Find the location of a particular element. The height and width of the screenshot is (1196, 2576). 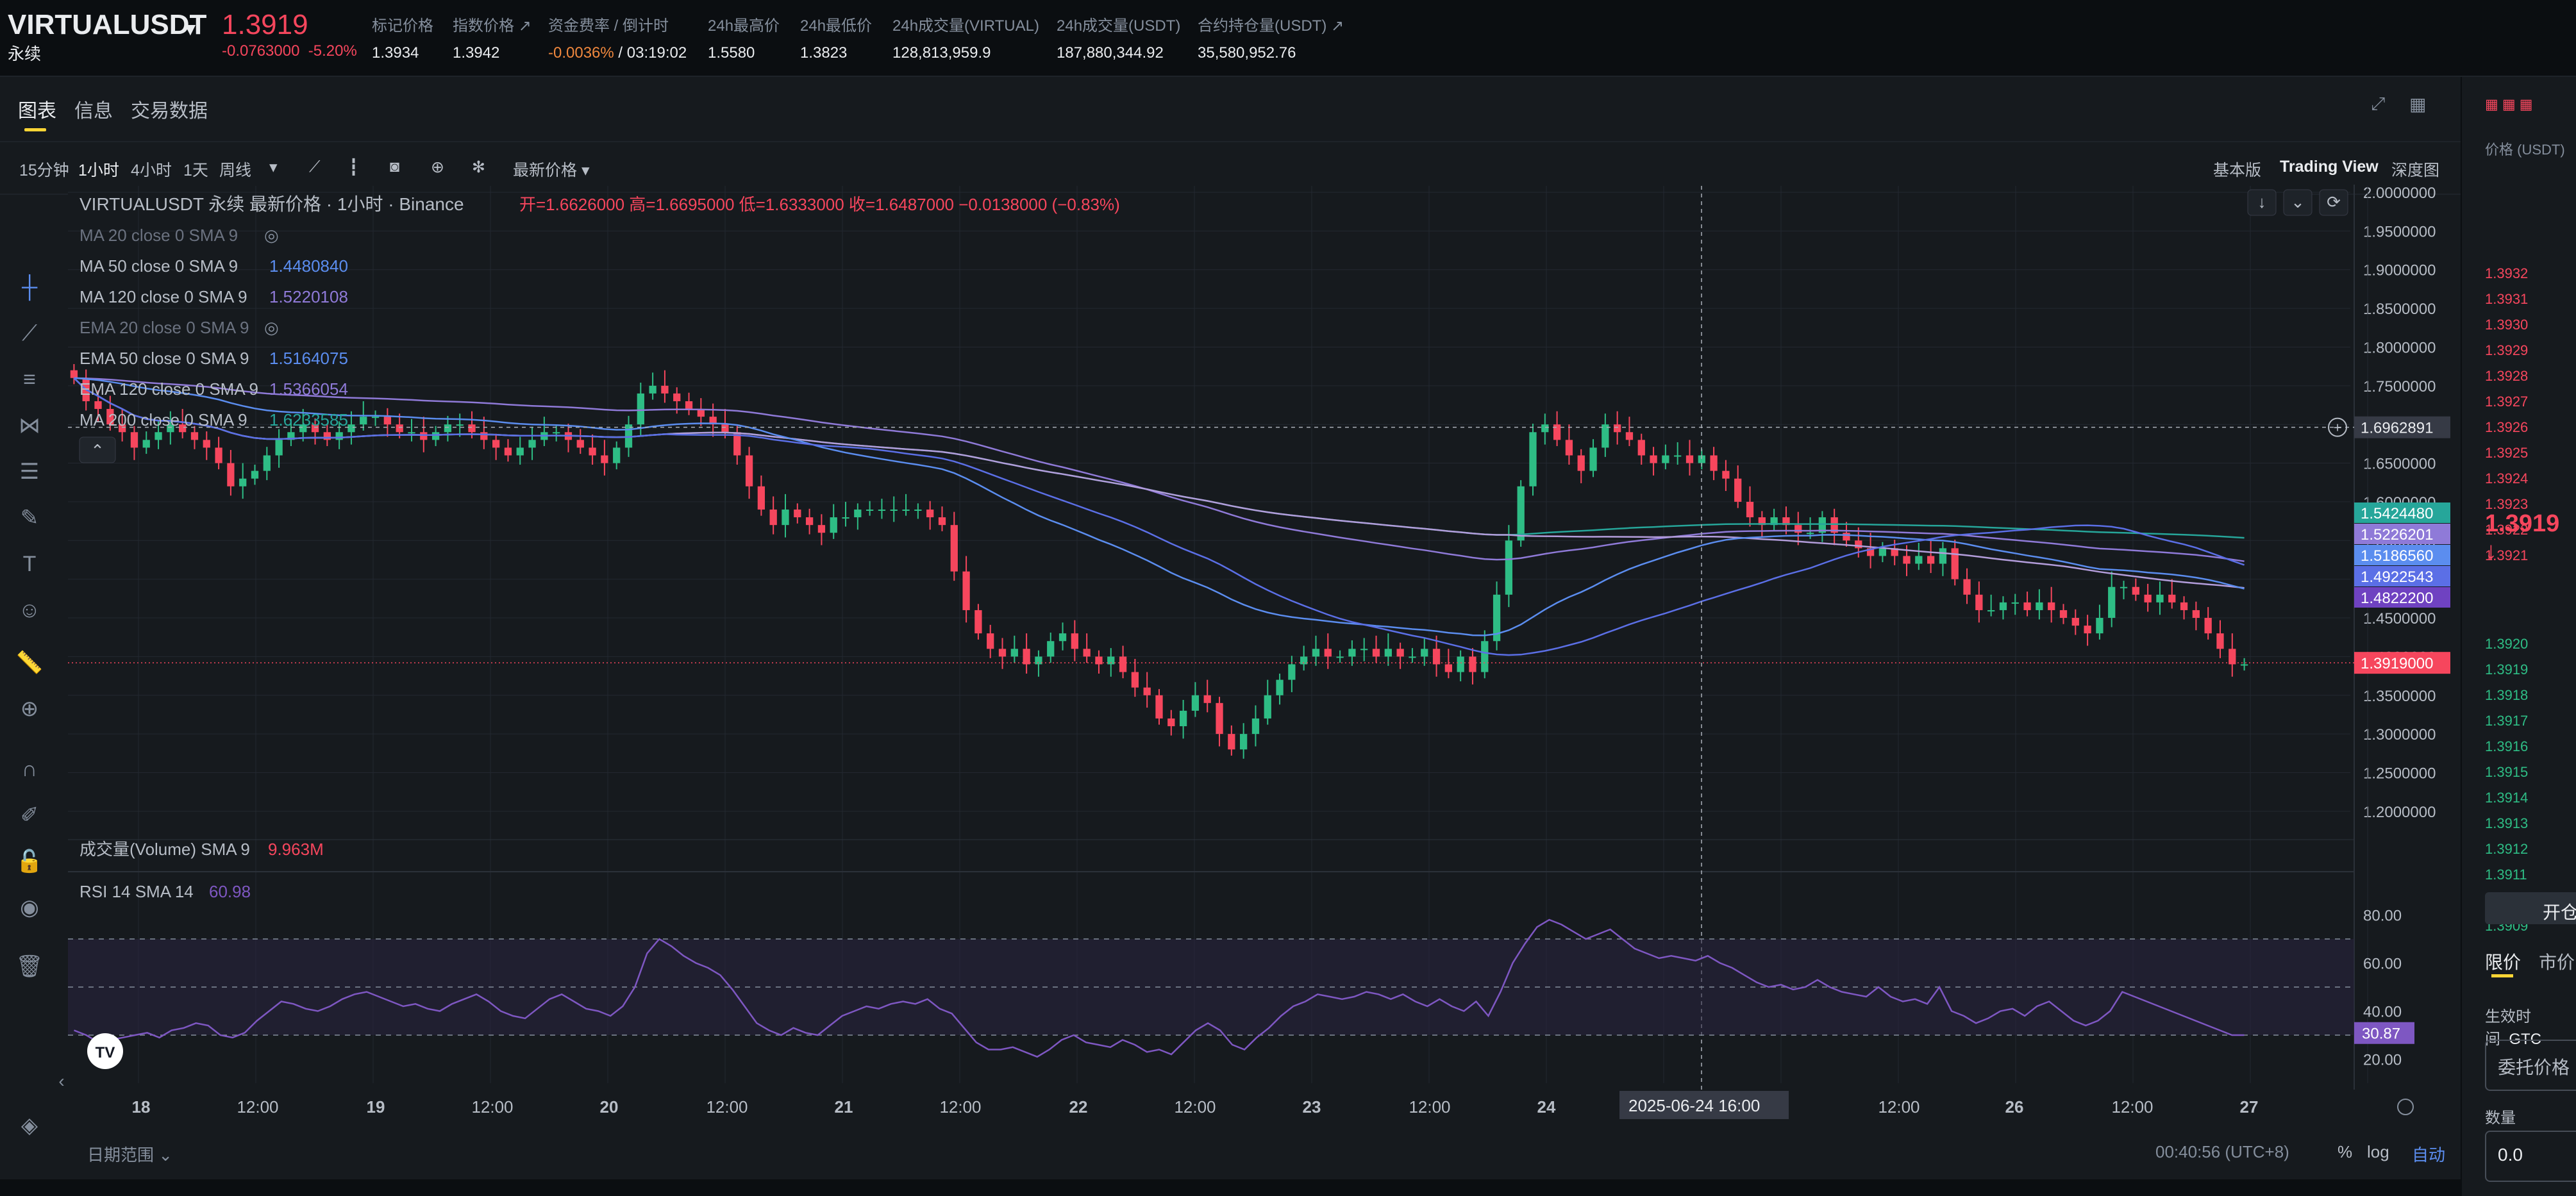

ask-price: 1.3927 is located at coordinates (2507, 402).